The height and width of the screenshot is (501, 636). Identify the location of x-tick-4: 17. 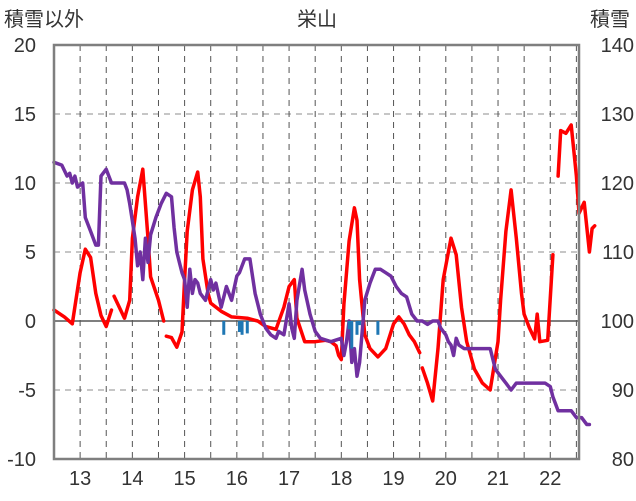
(289, 479).